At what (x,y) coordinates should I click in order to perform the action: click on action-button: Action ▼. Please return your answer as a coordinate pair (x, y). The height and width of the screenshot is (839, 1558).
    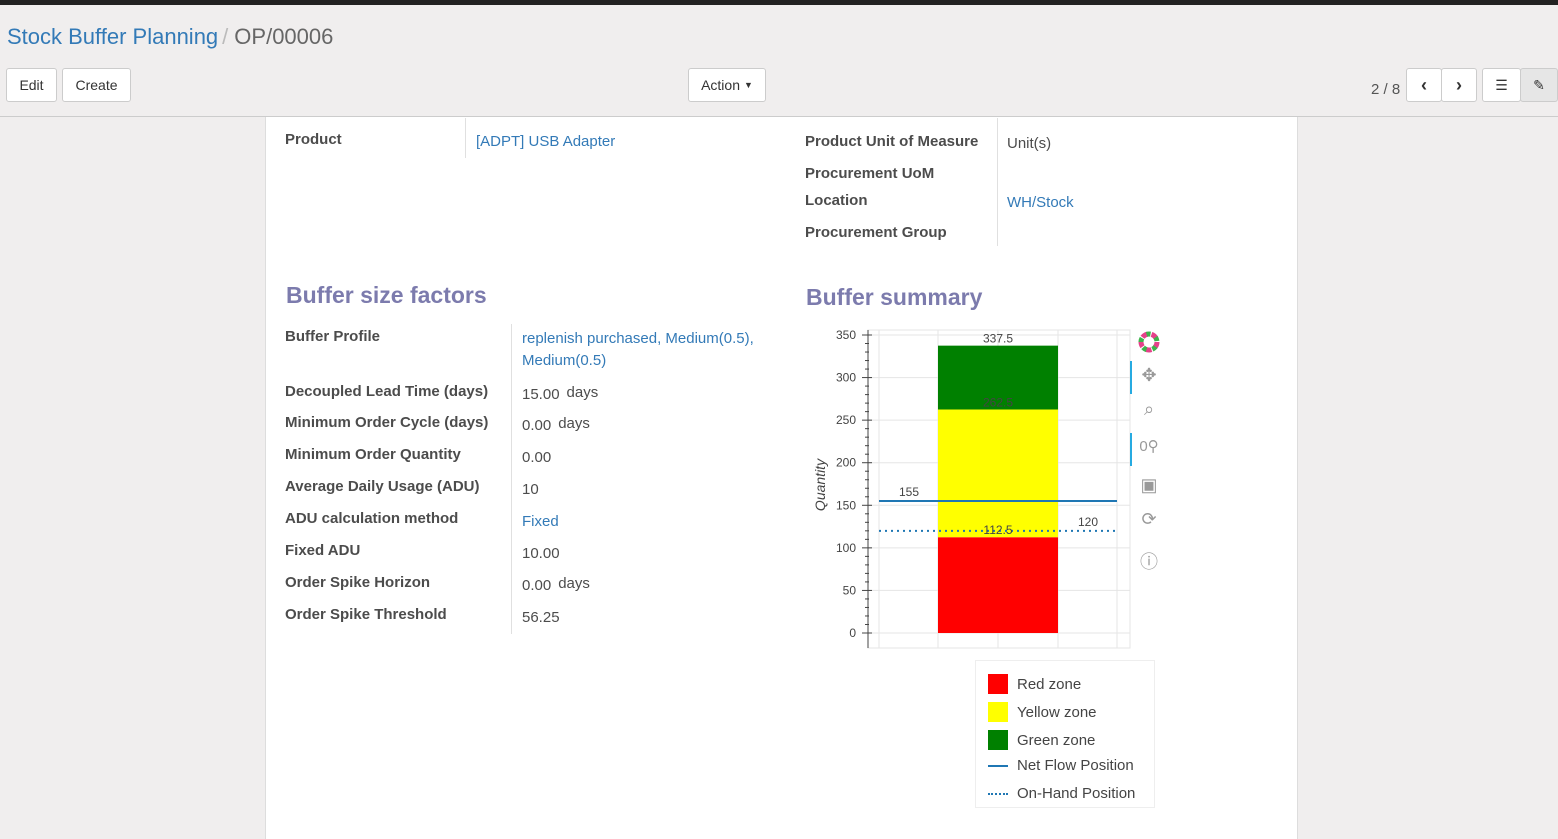
    Looking at the image, I should click on (727, 85).